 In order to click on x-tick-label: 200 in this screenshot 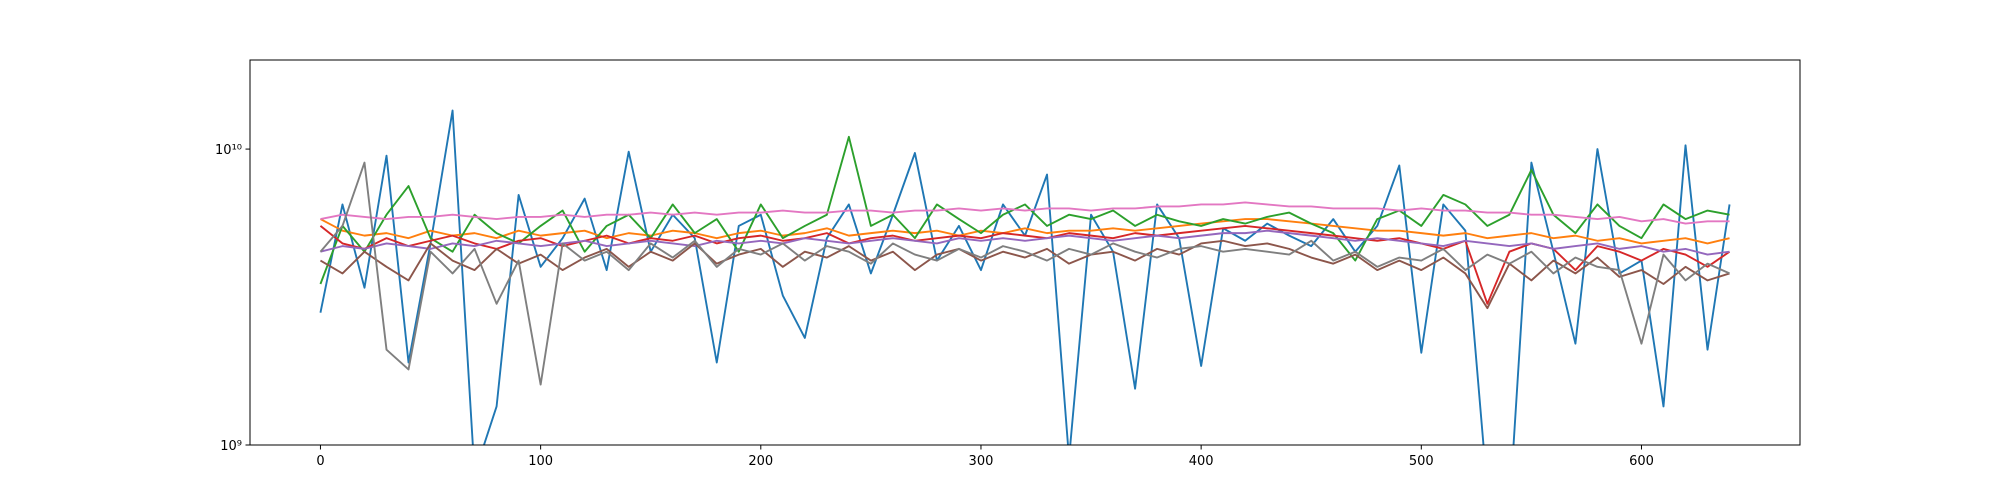, I will do `click(760, 461)`.